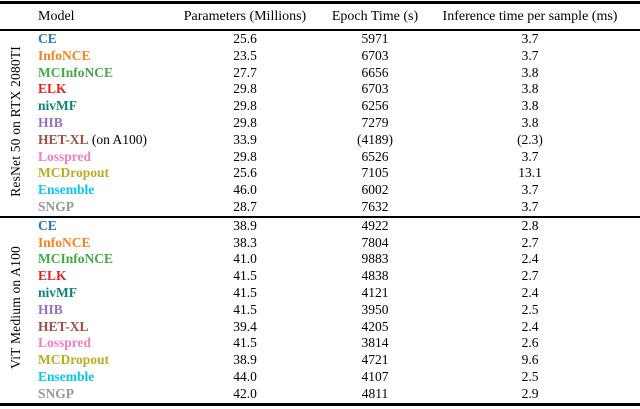 This screenshot has height=409, width=640. I want to click on table-row: MCDropout 38.9 4721 9.6, so click(320, 360).